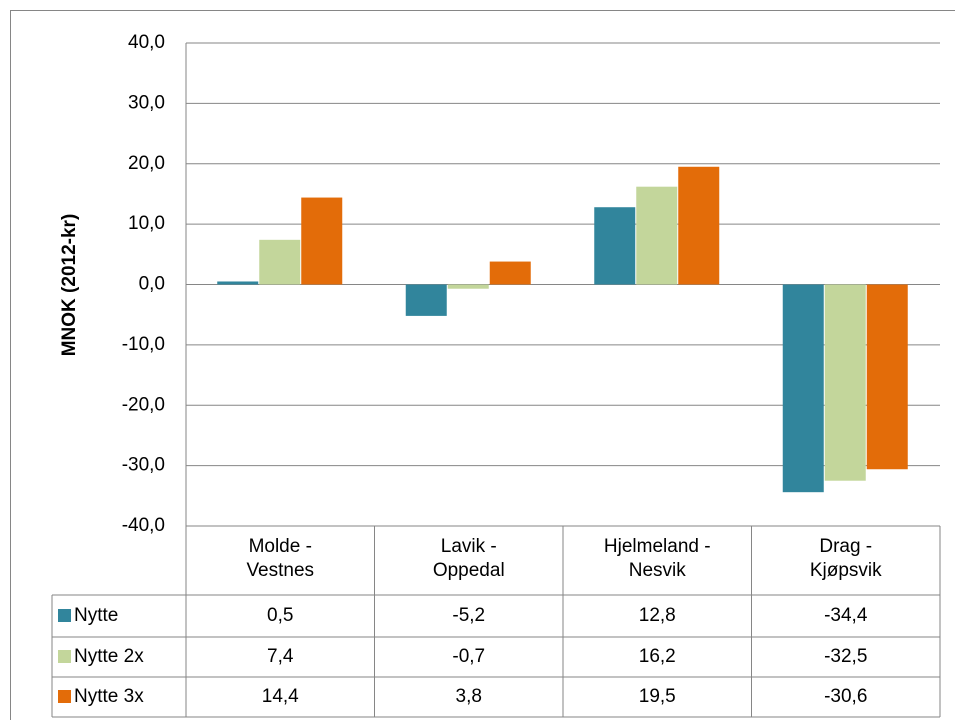 The image size is (955, 720). Describe the element at coordinates (468, 615) in the screenshot. I see `table-value: -5,2` at that location.